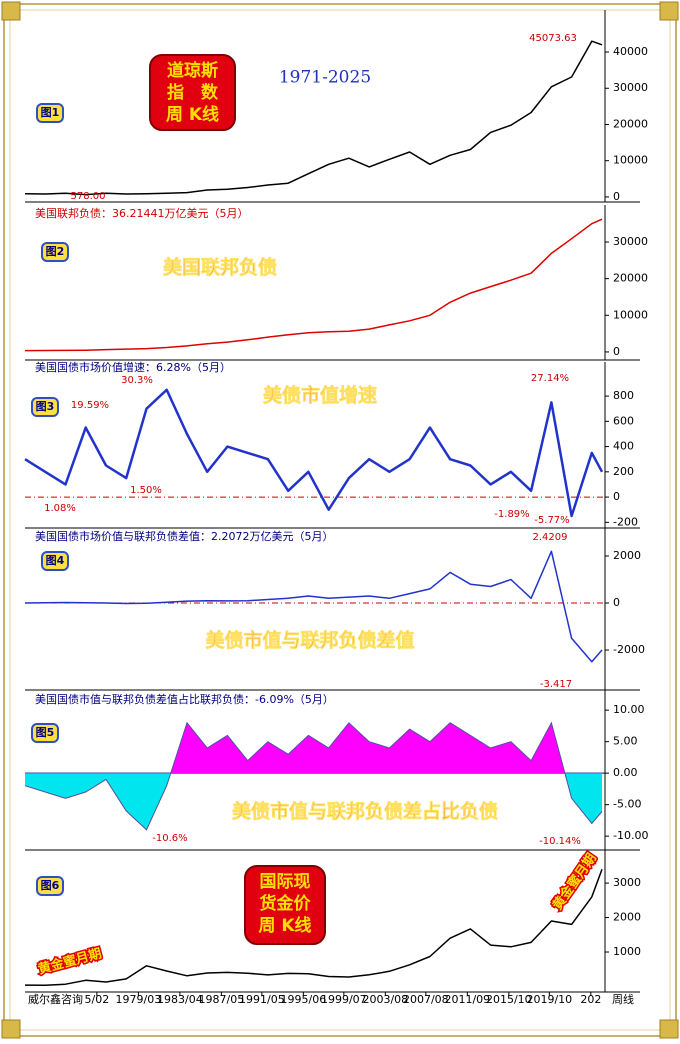  I want to click on panel-heading: 美国国债市场价值与联邦负债差值：2.2072万亿美元（5月）, so click(184, 536).